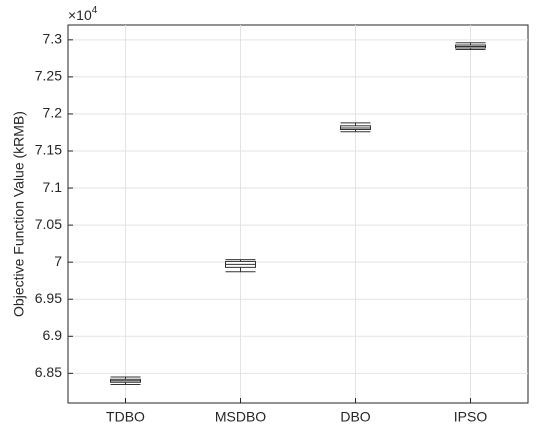 The width and height of the screenshot is (550, 433). I want to click on y-tick-label: 6.9, so click(53, 335).